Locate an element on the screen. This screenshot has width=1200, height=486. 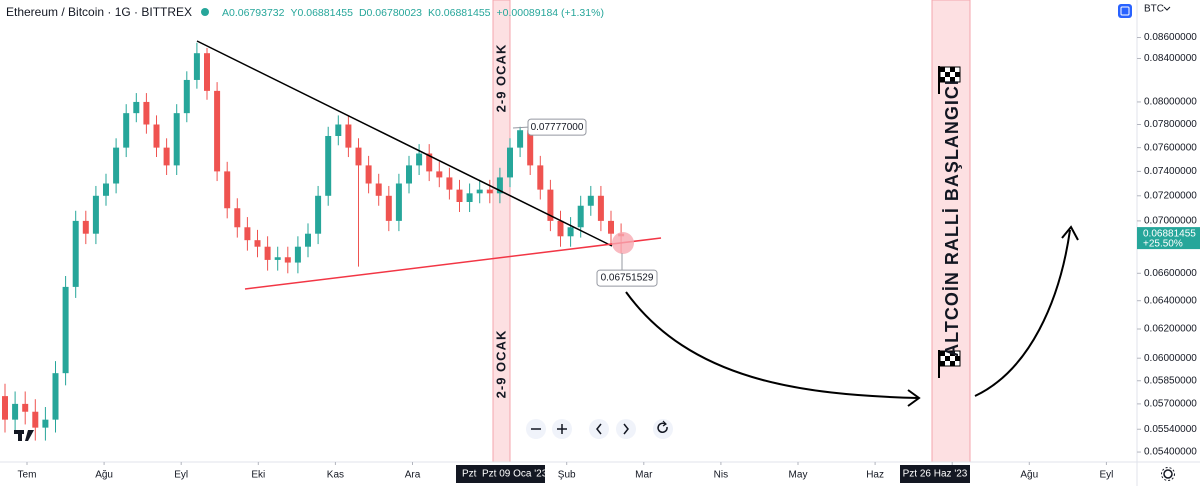
ohlc-value: D0.06780023 is located at coordinates (390, 13).